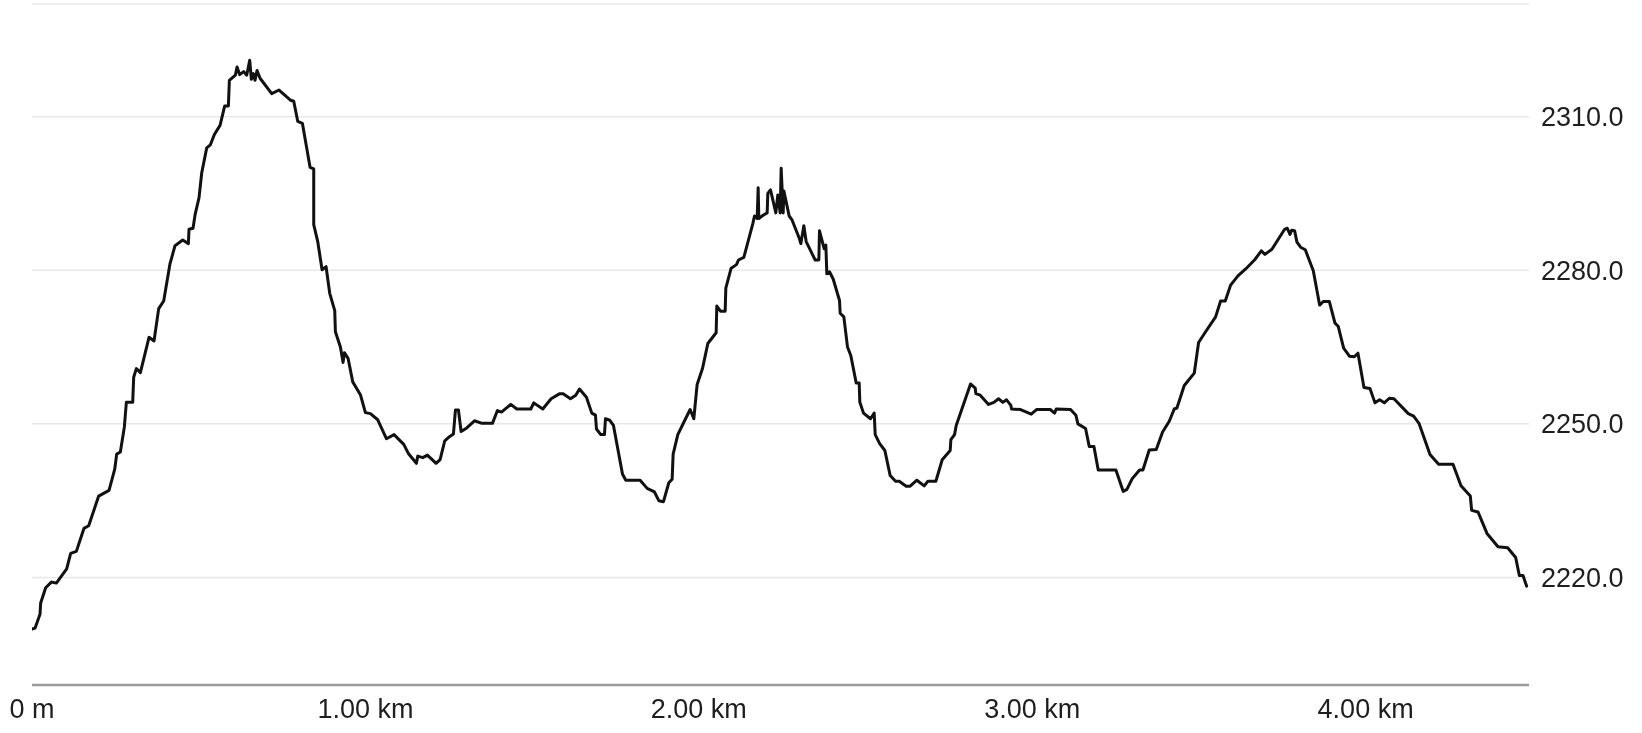 The height and width of the screenshot is (733, 1642). Describe the element at coordinates (698, 709) in the screenshot. I see `x-tick-label: 2.00 km` at that location.